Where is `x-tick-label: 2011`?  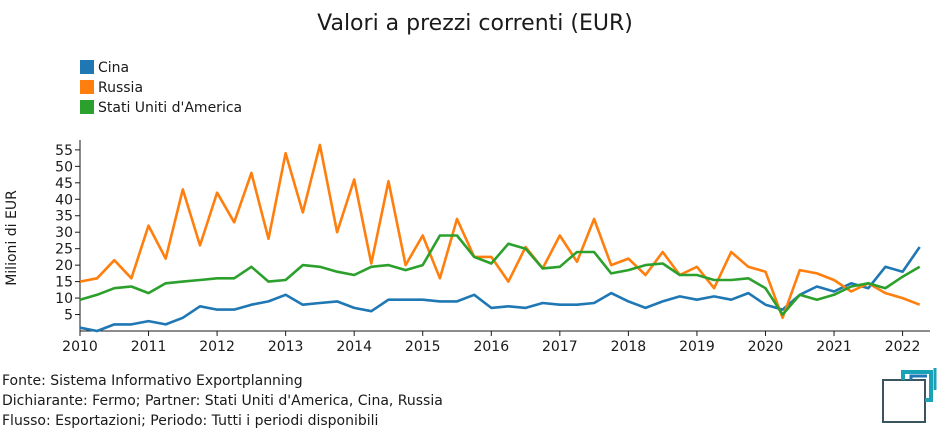
x-tick-label: 2011 is located at coordinates (149, 347).